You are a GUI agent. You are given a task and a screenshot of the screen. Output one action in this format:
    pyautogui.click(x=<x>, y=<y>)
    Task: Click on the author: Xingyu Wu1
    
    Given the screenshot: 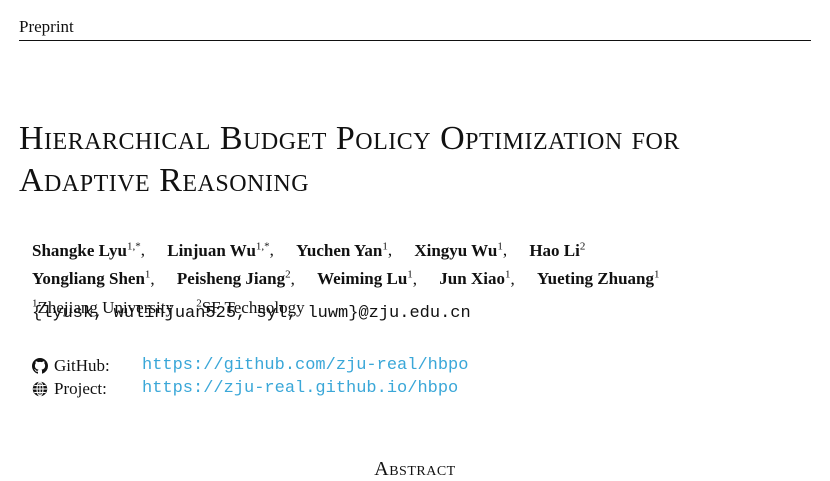 What is the action you would take?
    pyautogui.click(x=458, y=250)
    